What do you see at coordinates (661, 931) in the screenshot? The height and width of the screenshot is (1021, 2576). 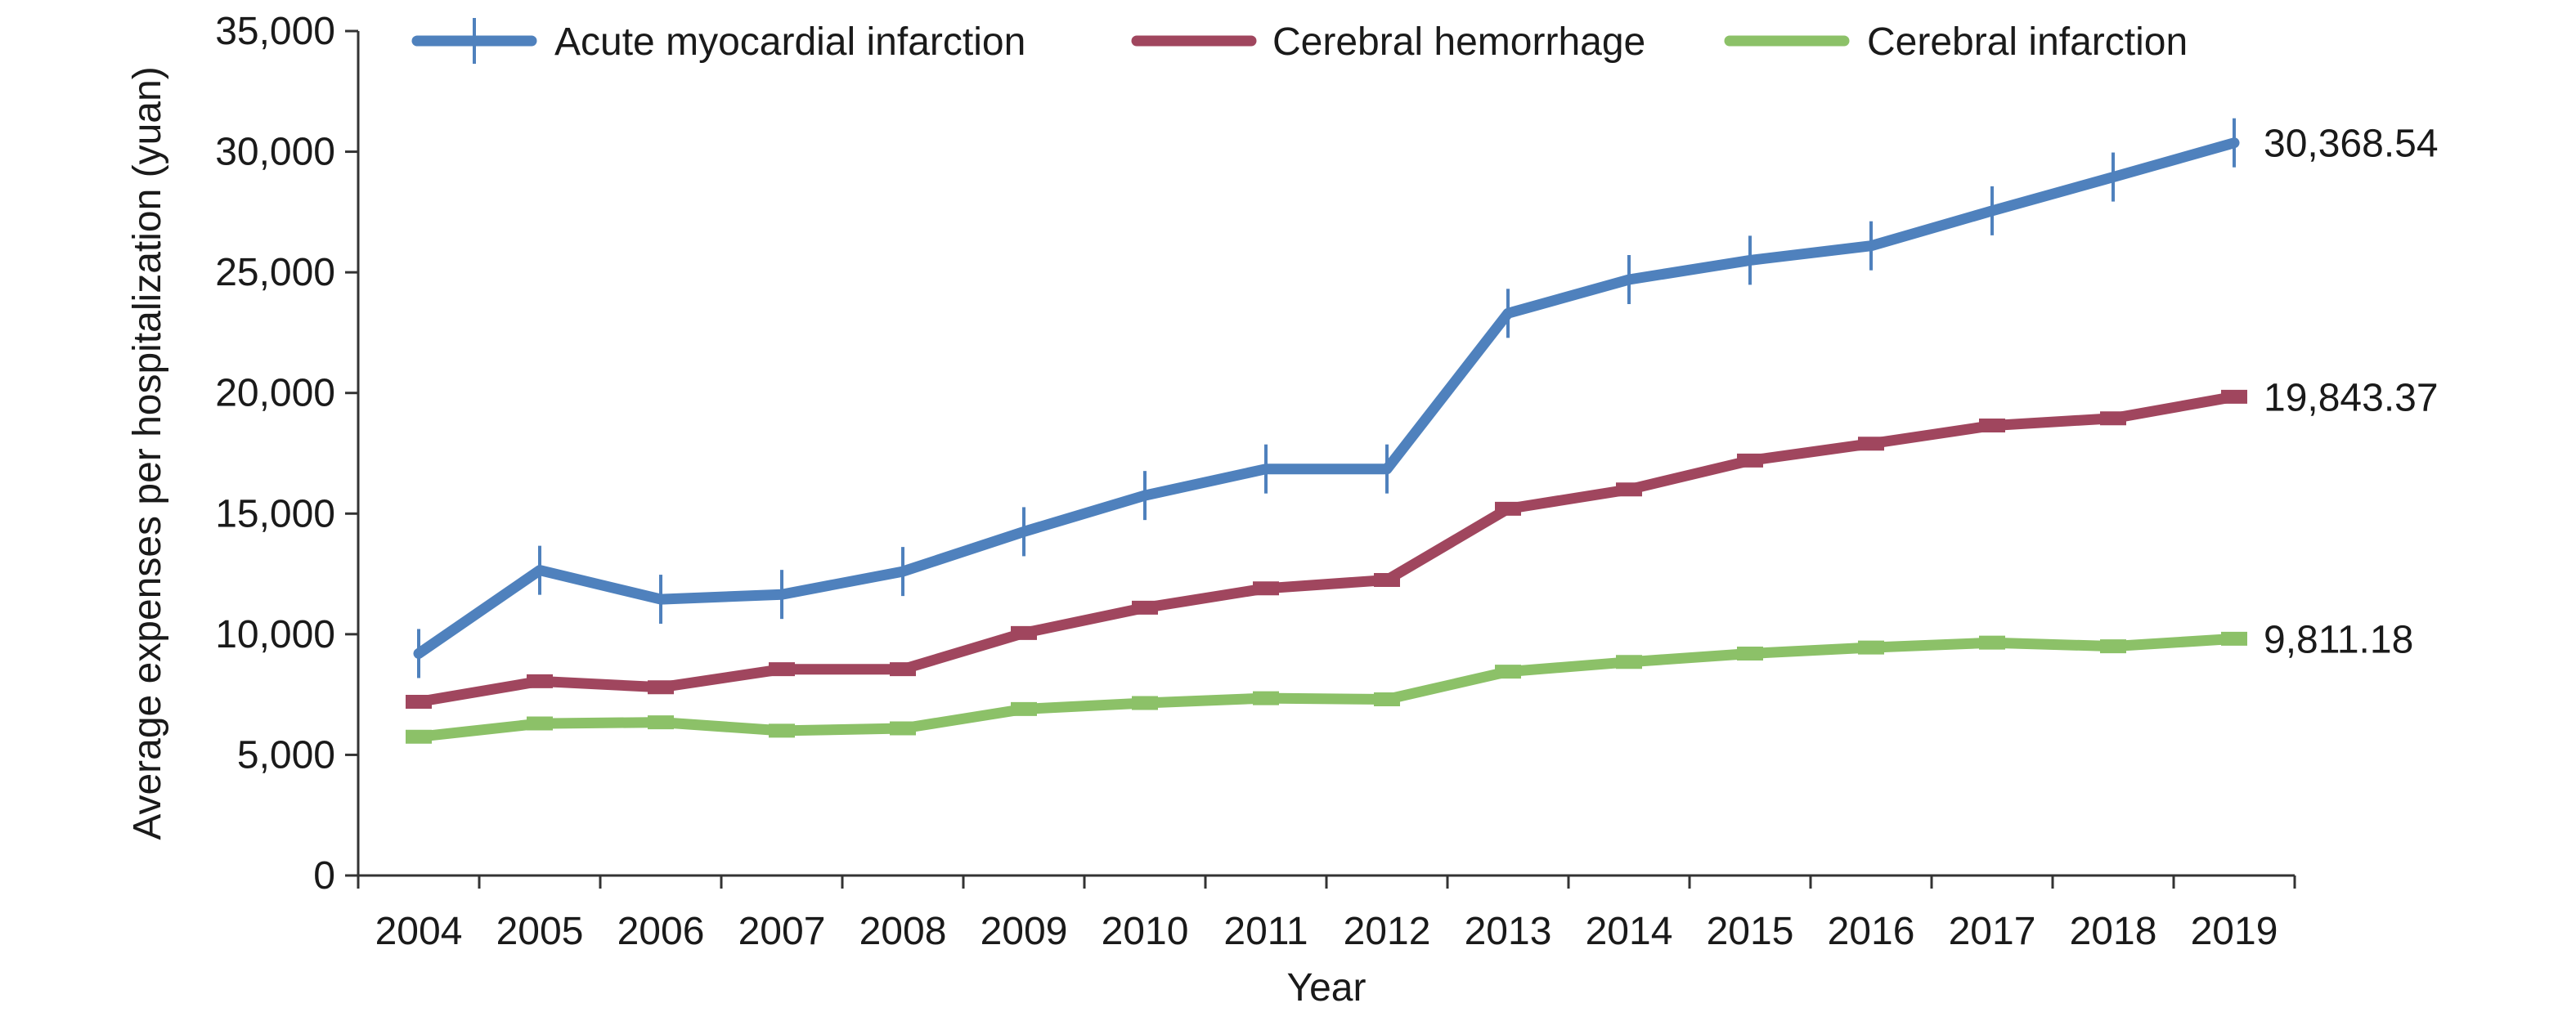 I see `x-tick-label: 2006` at bounding box center [661, 931].